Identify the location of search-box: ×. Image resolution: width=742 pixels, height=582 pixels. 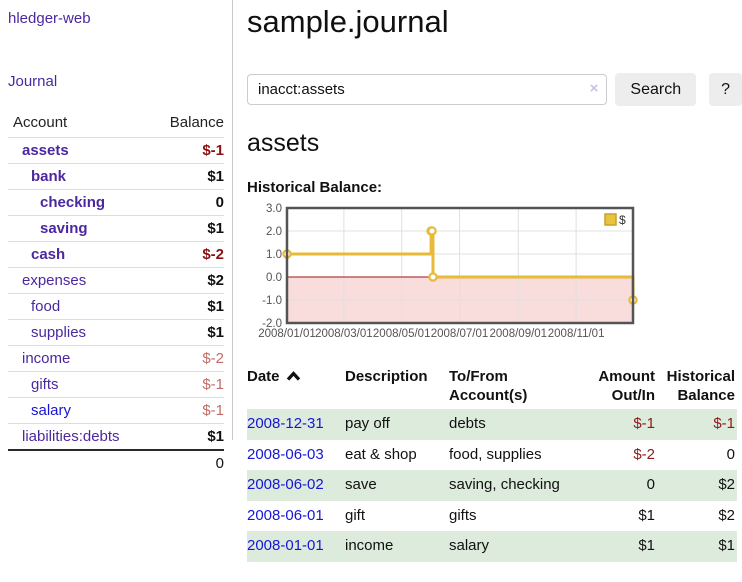
(427, 89).